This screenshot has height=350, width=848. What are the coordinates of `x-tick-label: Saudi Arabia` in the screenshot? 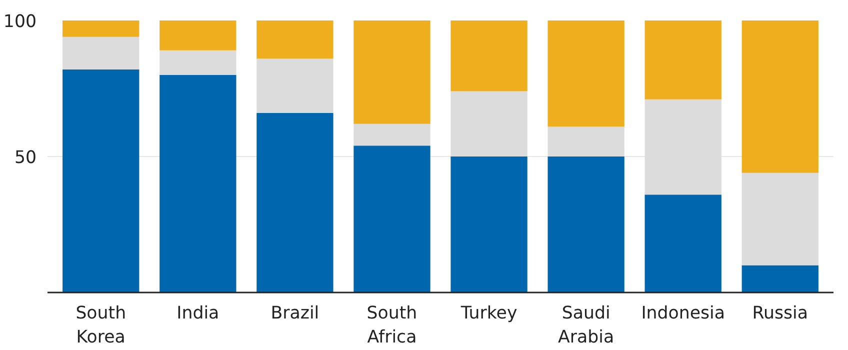 It's located at (586, 326).